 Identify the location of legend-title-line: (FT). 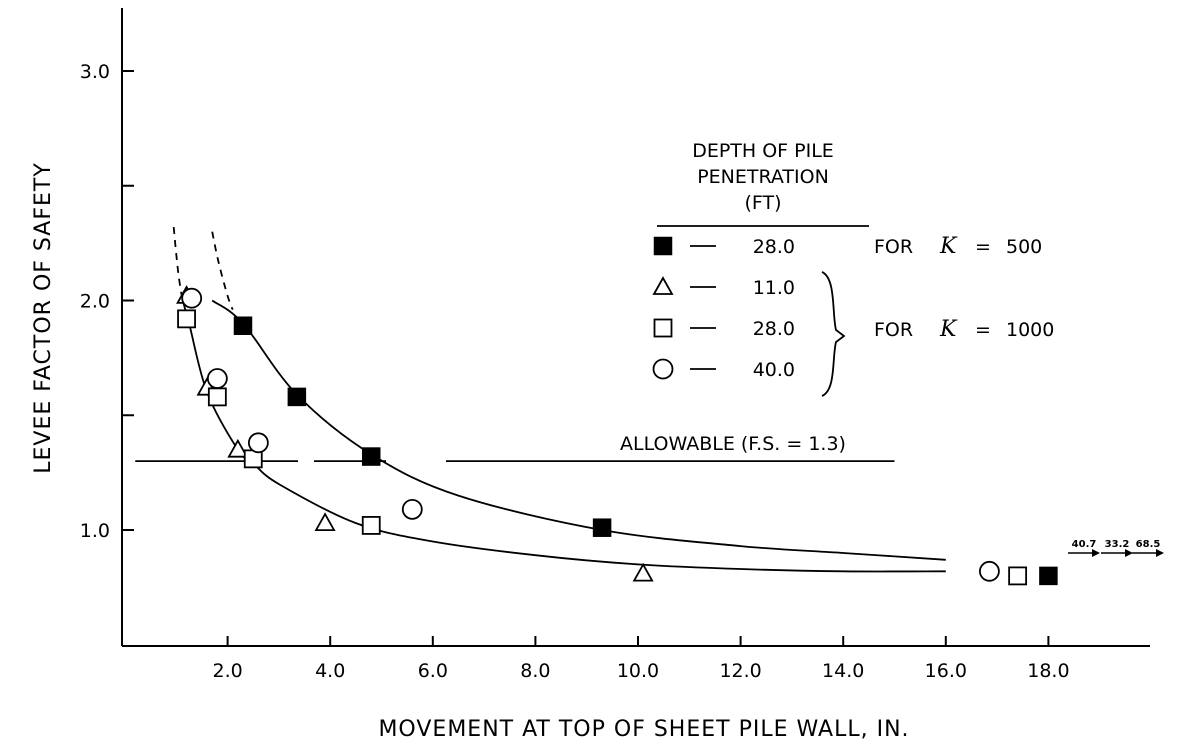
(762, 203).